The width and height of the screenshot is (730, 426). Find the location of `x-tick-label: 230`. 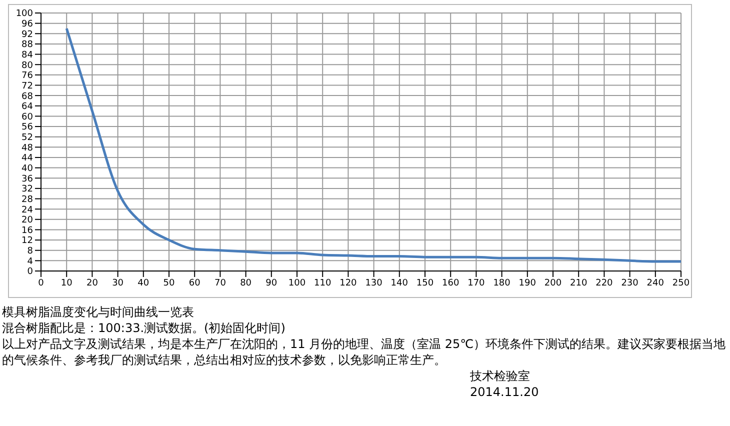

x-tick-label: 230 is located at coordinates (630, 283).